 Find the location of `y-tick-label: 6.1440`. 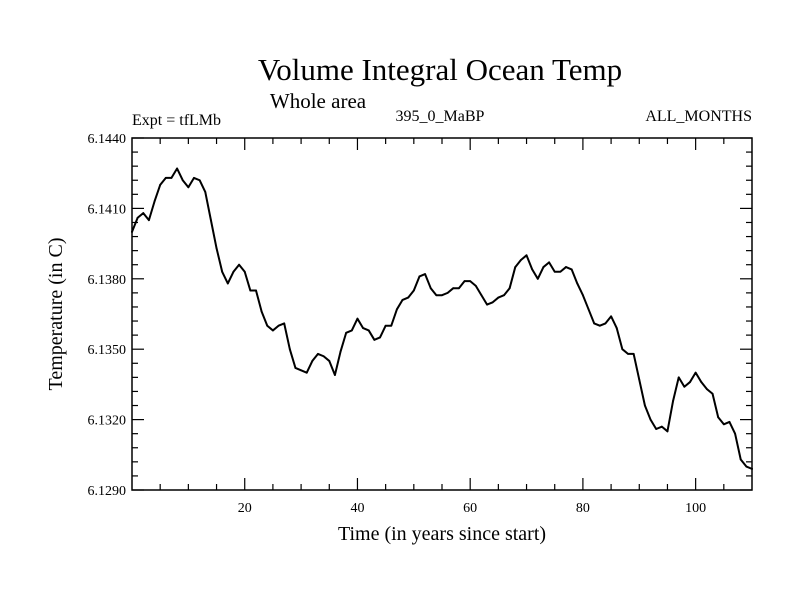

y-tick-label: 6.1440 is located at coordinates (107, 139).